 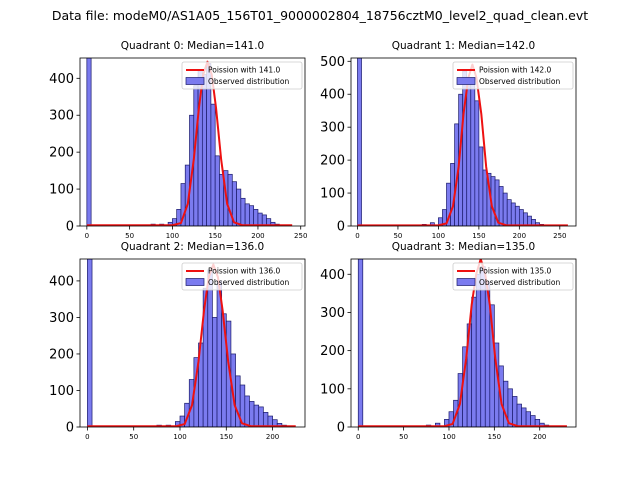 I want to click on plot-area, so click(x=189, y=142).